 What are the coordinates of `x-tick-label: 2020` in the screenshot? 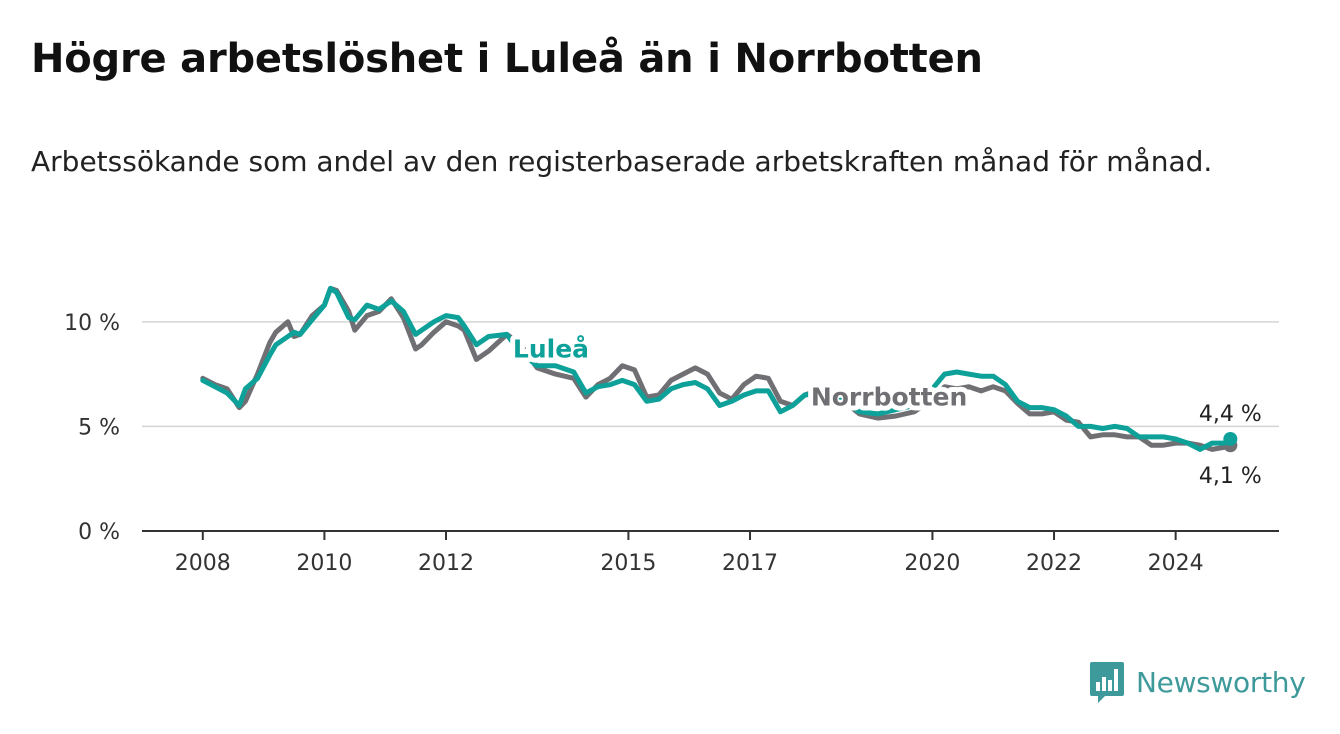 It's located at (932, 563).